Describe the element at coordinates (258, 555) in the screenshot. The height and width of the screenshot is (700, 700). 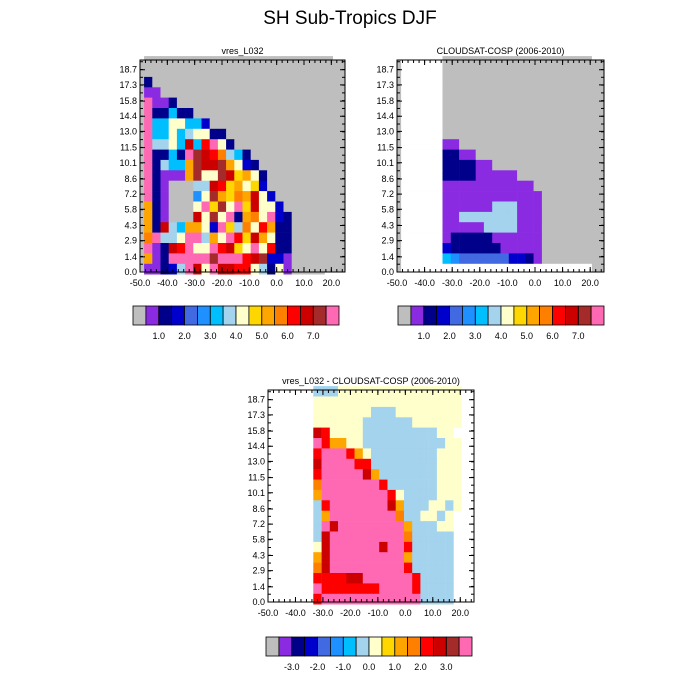
I see `y-tick-label: 4.3` at that location.